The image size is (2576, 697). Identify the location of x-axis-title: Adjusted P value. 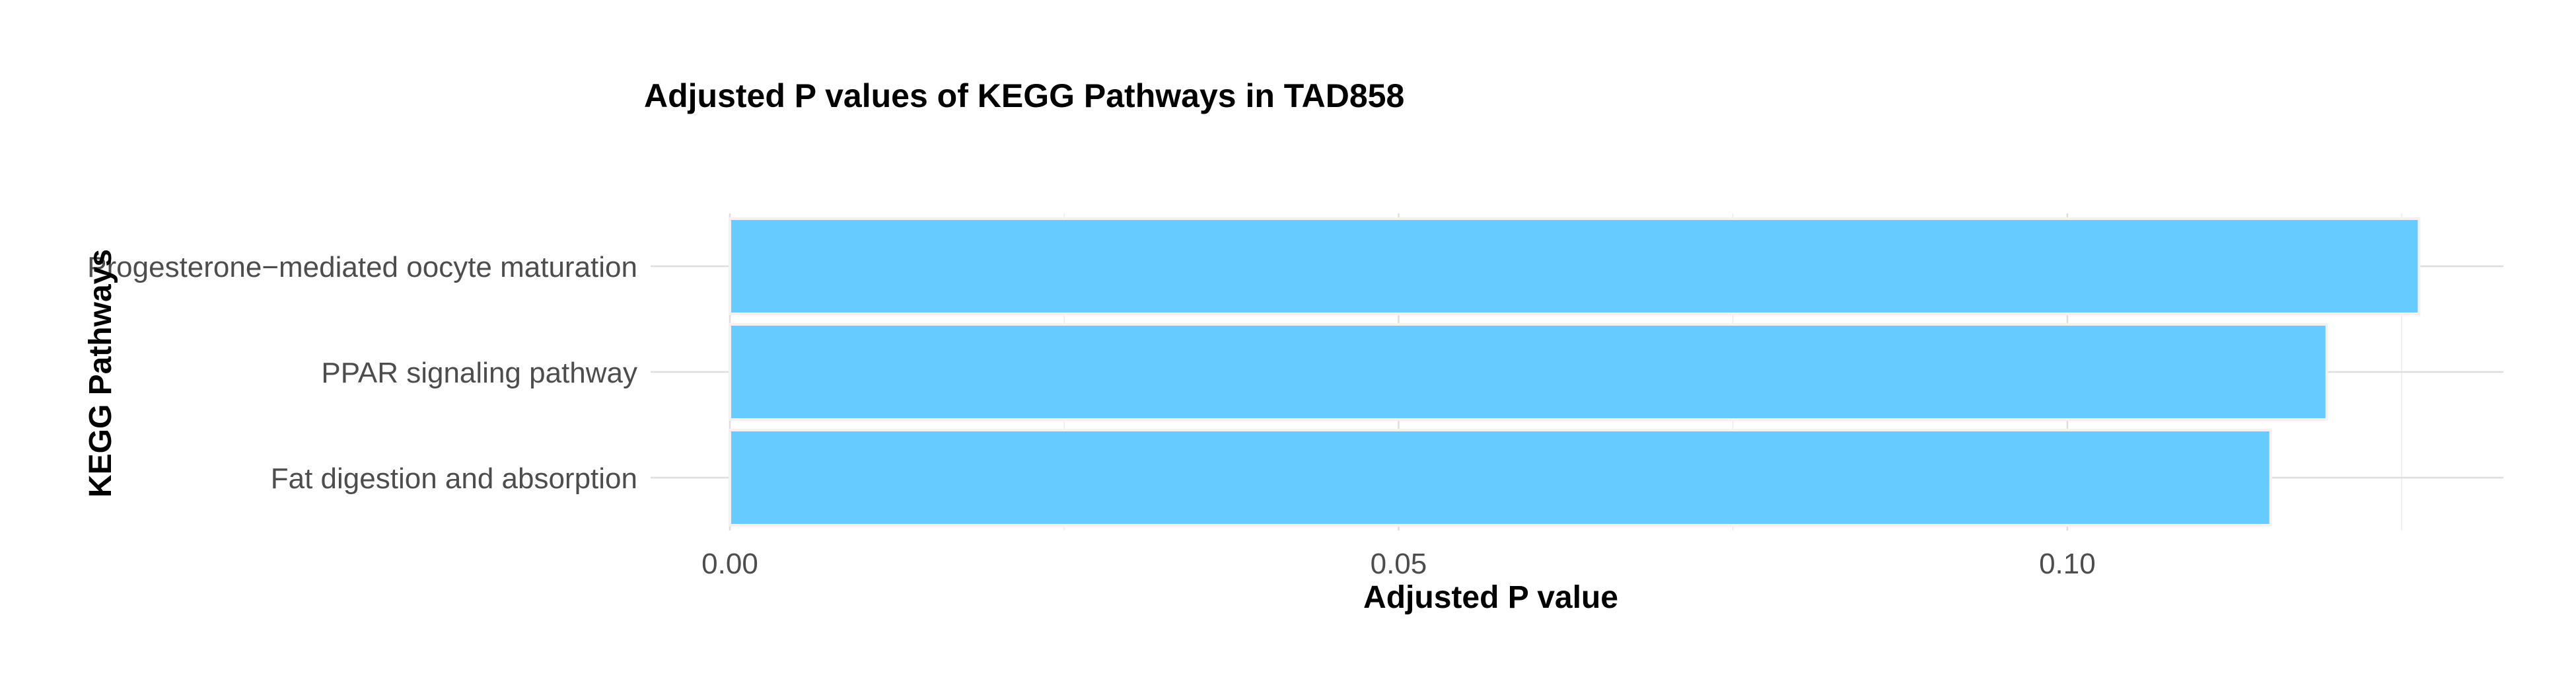
(1490, 597).